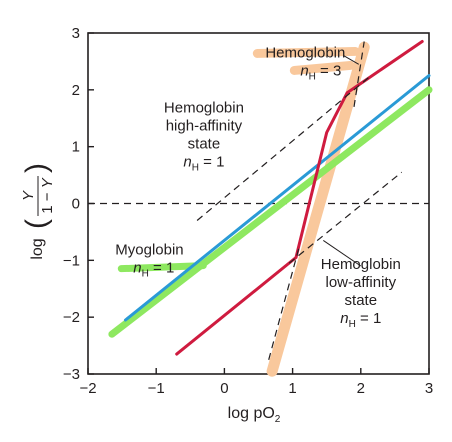 This screenshot has width=452, height=442. Describe the element at coordinates (47, 195) in the screenshot. I see `svg-text: 1 − Y` at that location.